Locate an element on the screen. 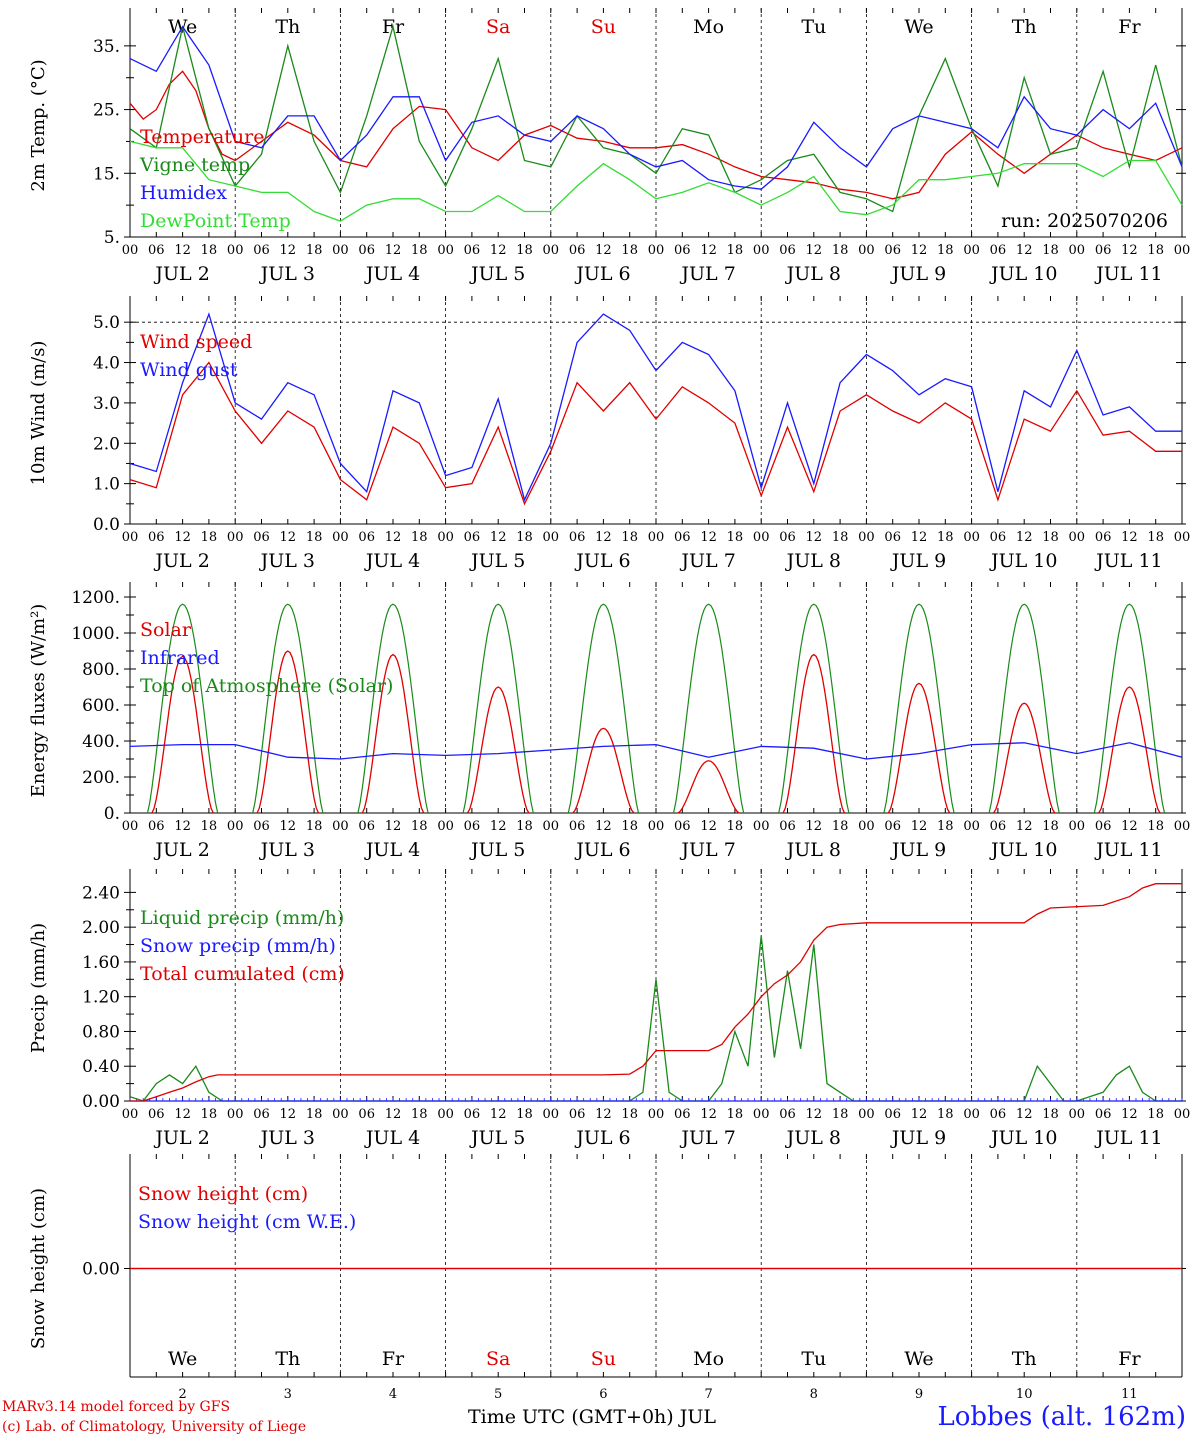 The width and height of the screenshot is (1194, 1440). date-label: JUL 3 is located at coordinates (287, 850).